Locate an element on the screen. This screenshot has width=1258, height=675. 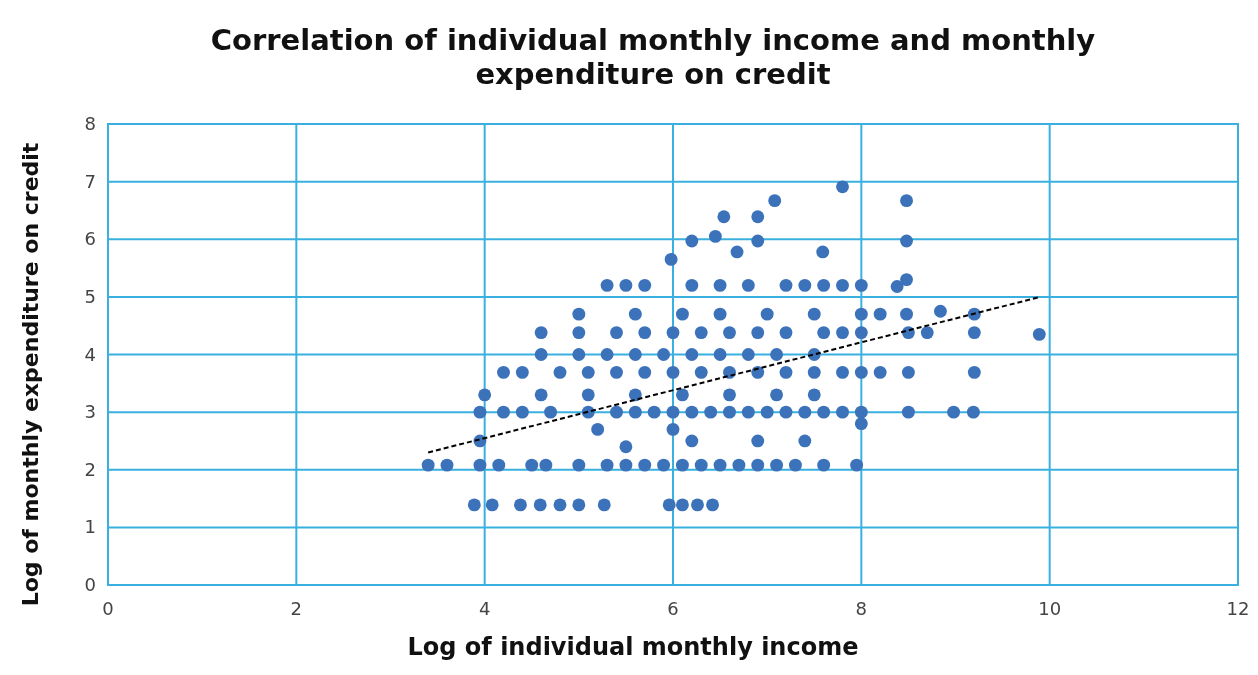
y-tick-label: 0 is located at coordinates (90, 584).